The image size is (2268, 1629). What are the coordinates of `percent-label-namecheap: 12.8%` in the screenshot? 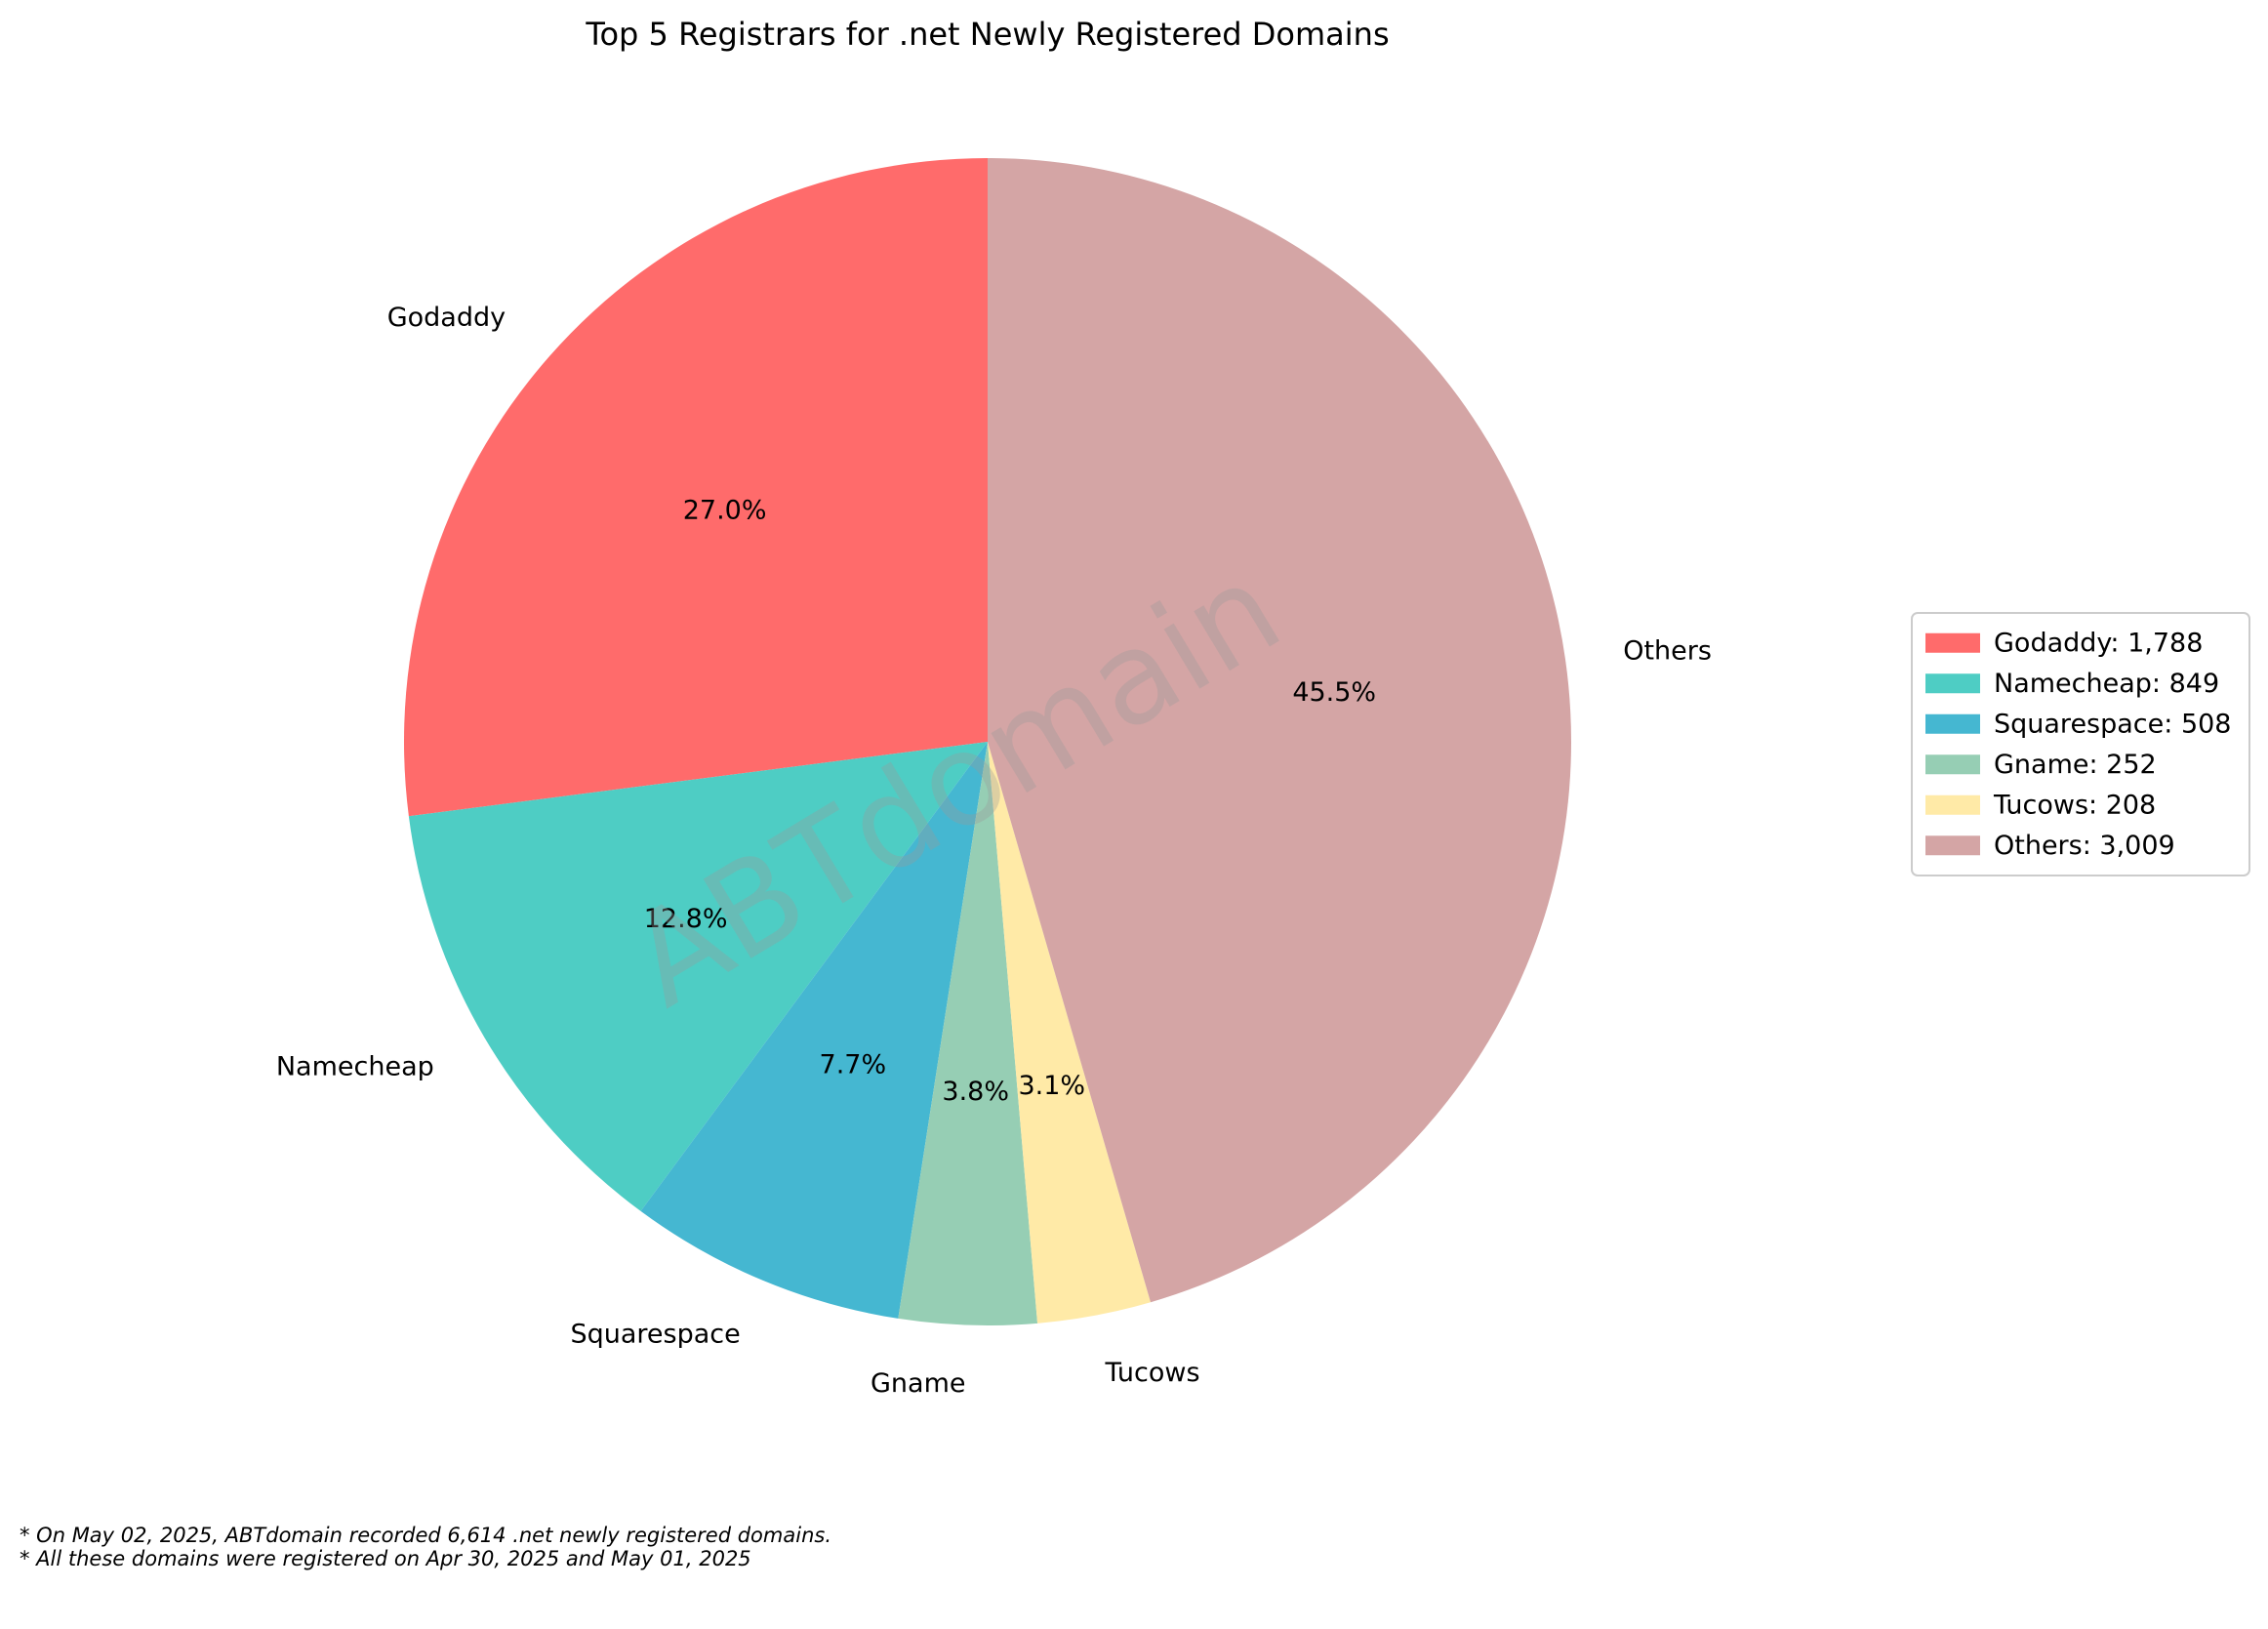 It's located at (686, 919).